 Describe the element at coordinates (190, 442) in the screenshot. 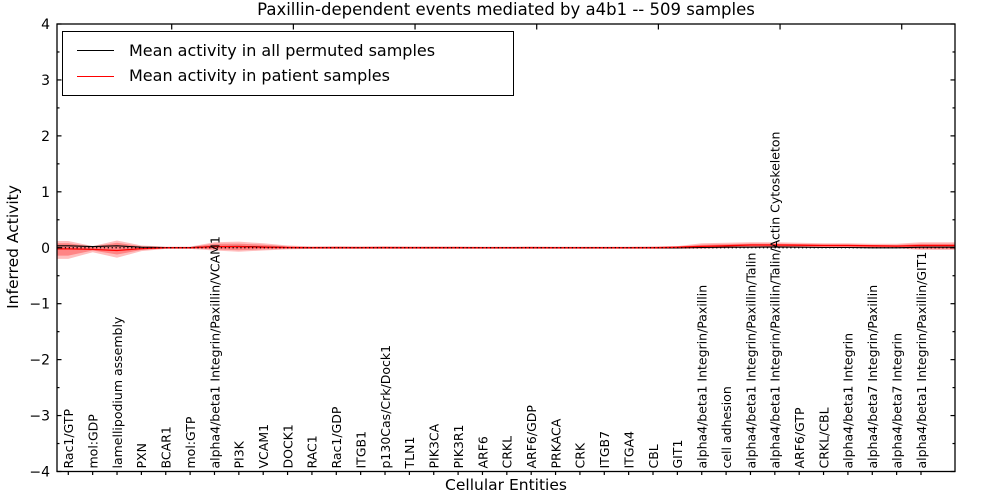

I see `category-label: mol:GTP` at that location.